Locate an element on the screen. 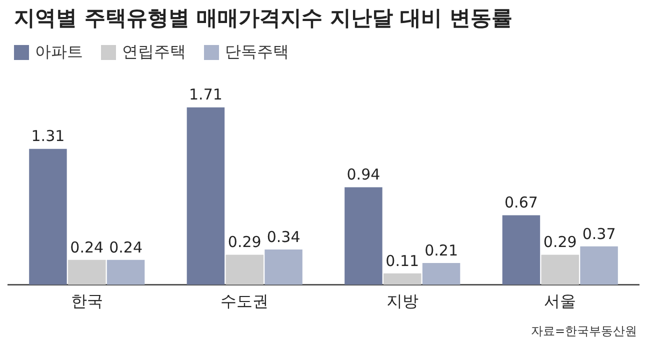  x-tick-label: 수도권 is located at coordinates (244, 301).